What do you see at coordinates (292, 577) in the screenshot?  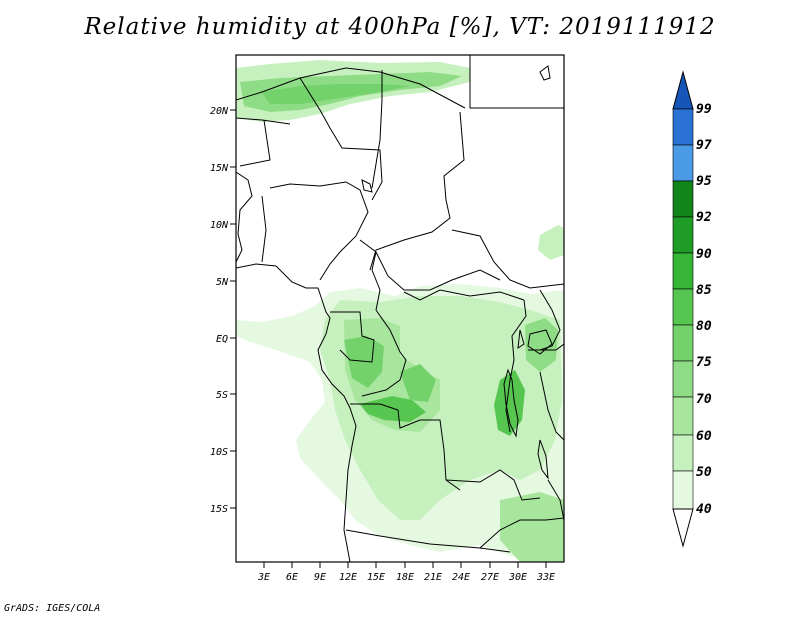 I see `lon-tick-label: 6E` at bounding box center [292, 577].